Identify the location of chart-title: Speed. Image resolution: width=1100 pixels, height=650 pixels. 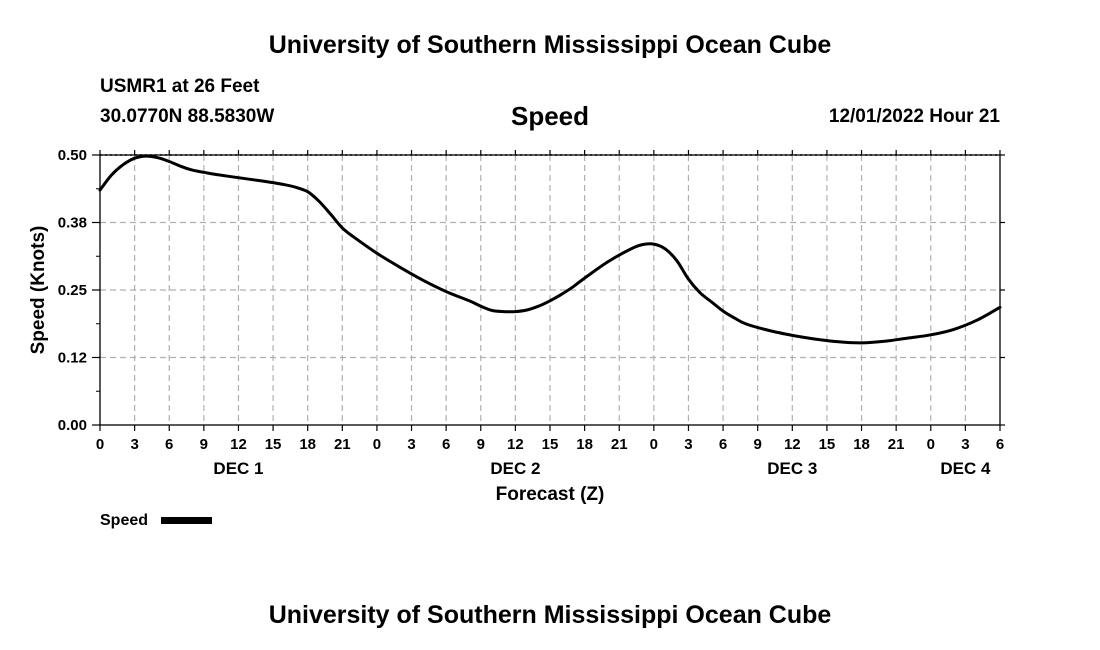
(550, 116).